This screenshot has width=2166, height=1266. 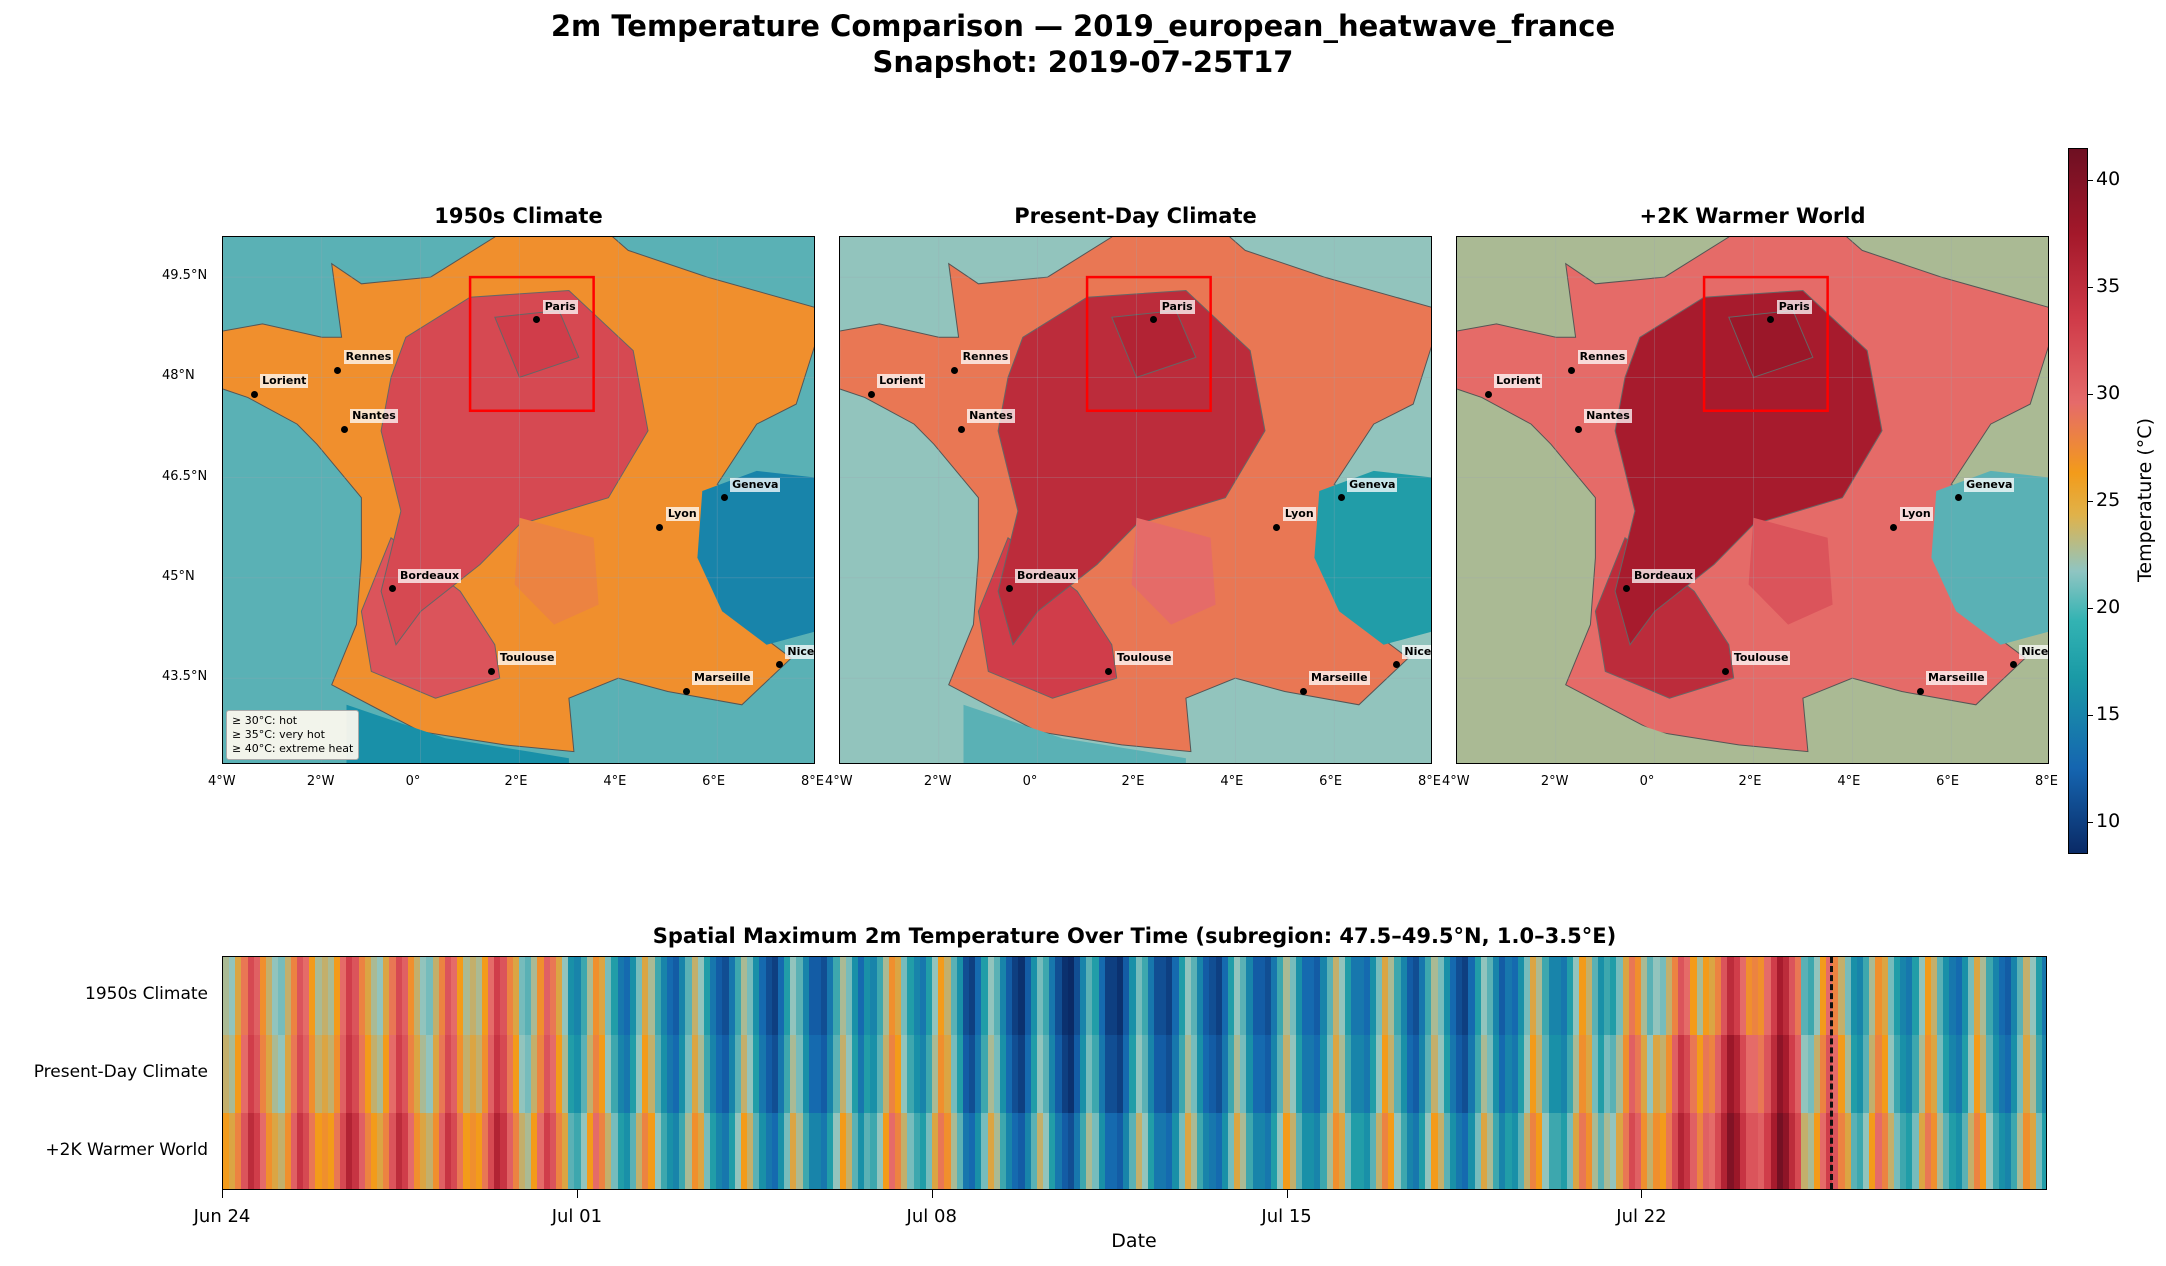 I want to click on city-label: Rennes, so click(x=368, y=357).